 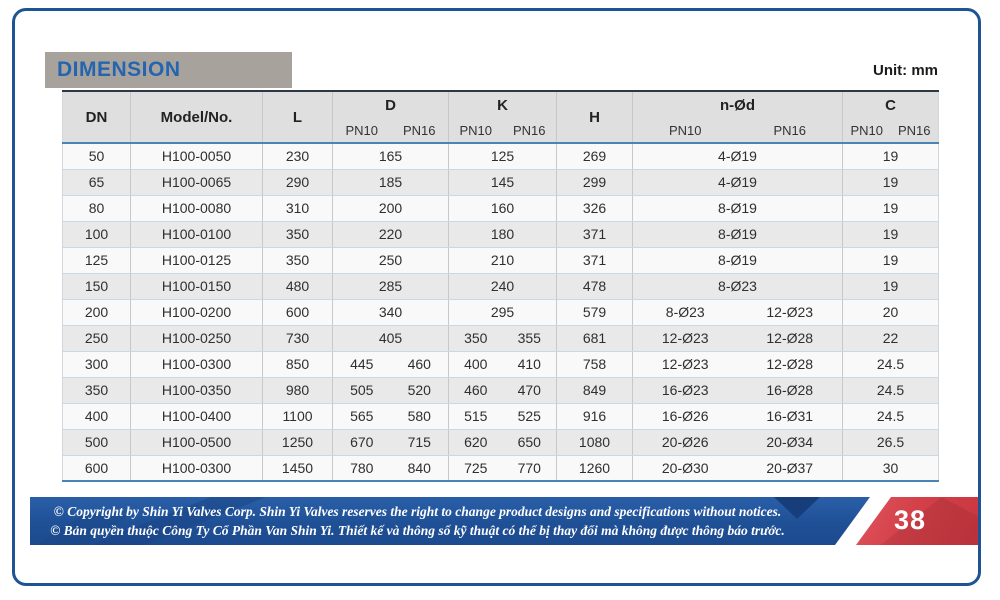 I want to click on table-cell: 500, so click(x=96, y=442).